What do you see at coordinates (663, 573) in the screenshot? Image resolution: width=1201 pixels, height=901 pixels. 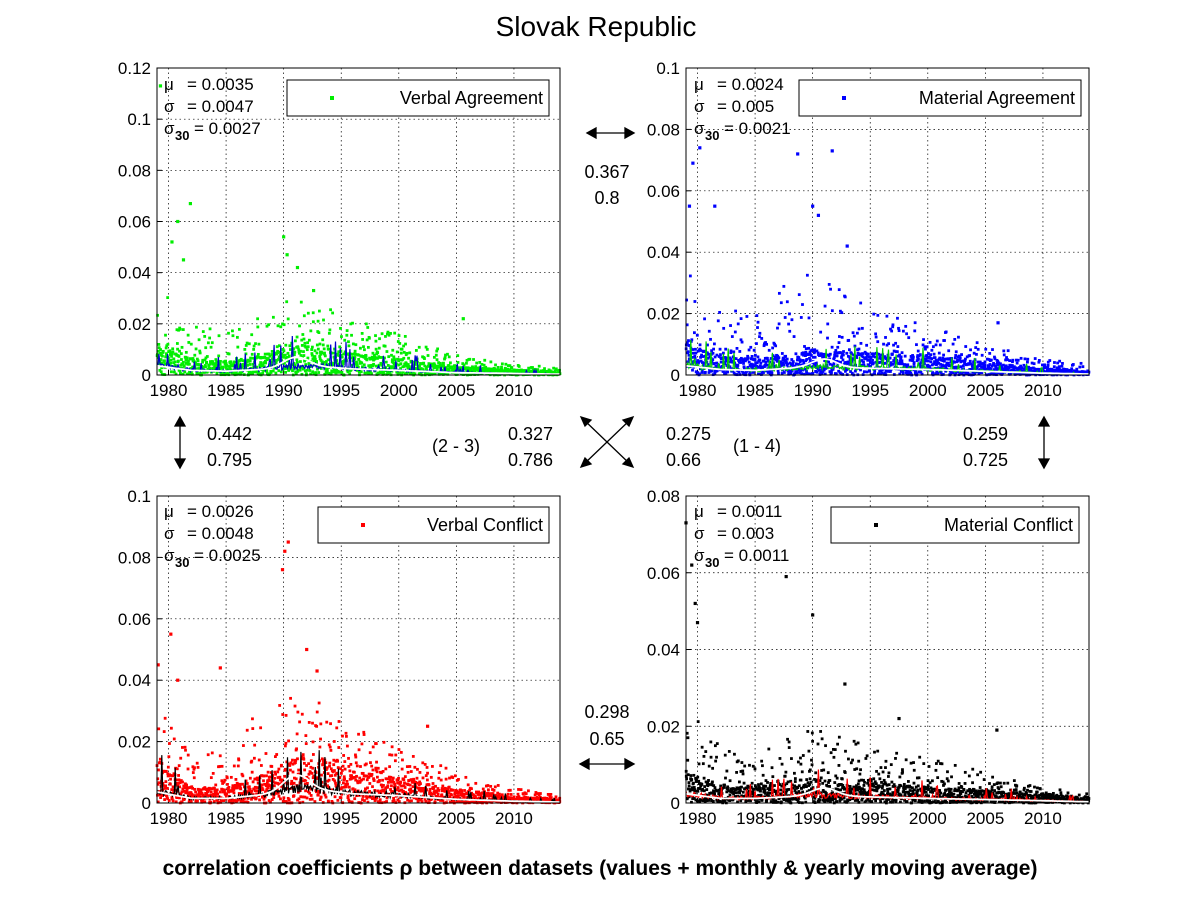 I see `y-tick-label: 0.06` at bounding box center [663, 573].